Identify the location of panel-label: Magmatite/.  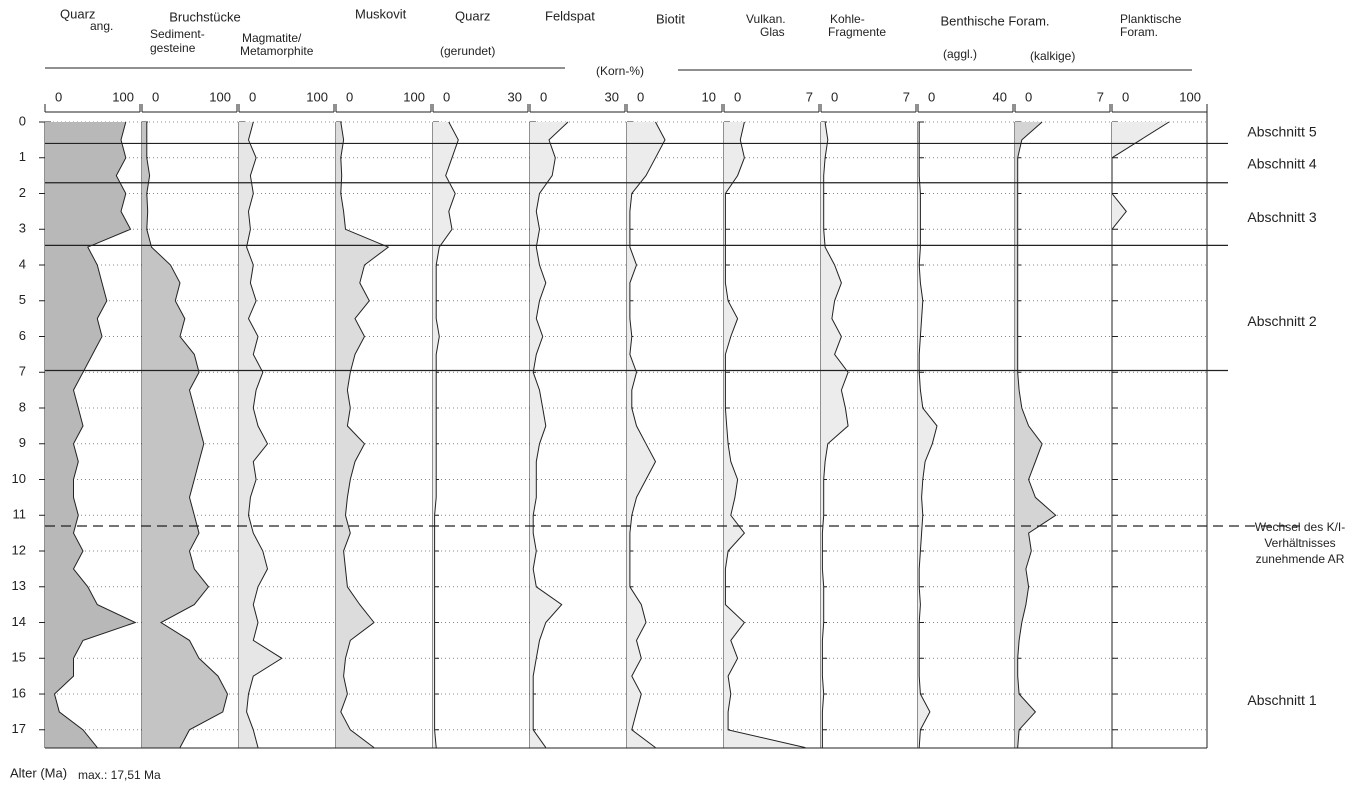
(272, 38).